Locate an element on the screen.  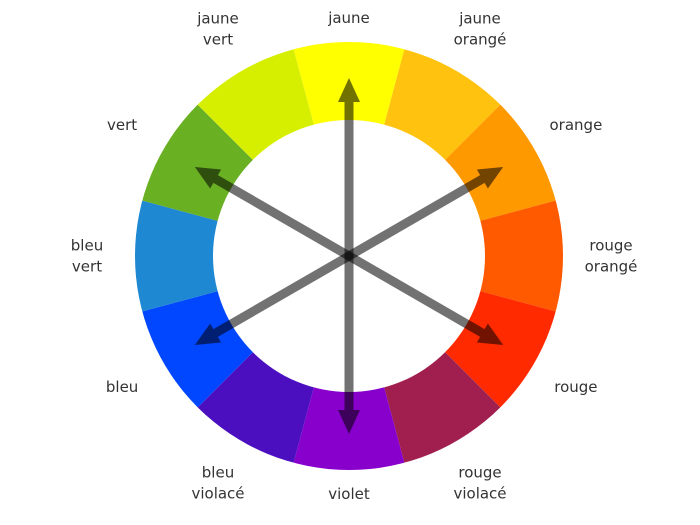
label-jaune: jaune is located at coordinates (348, 18).